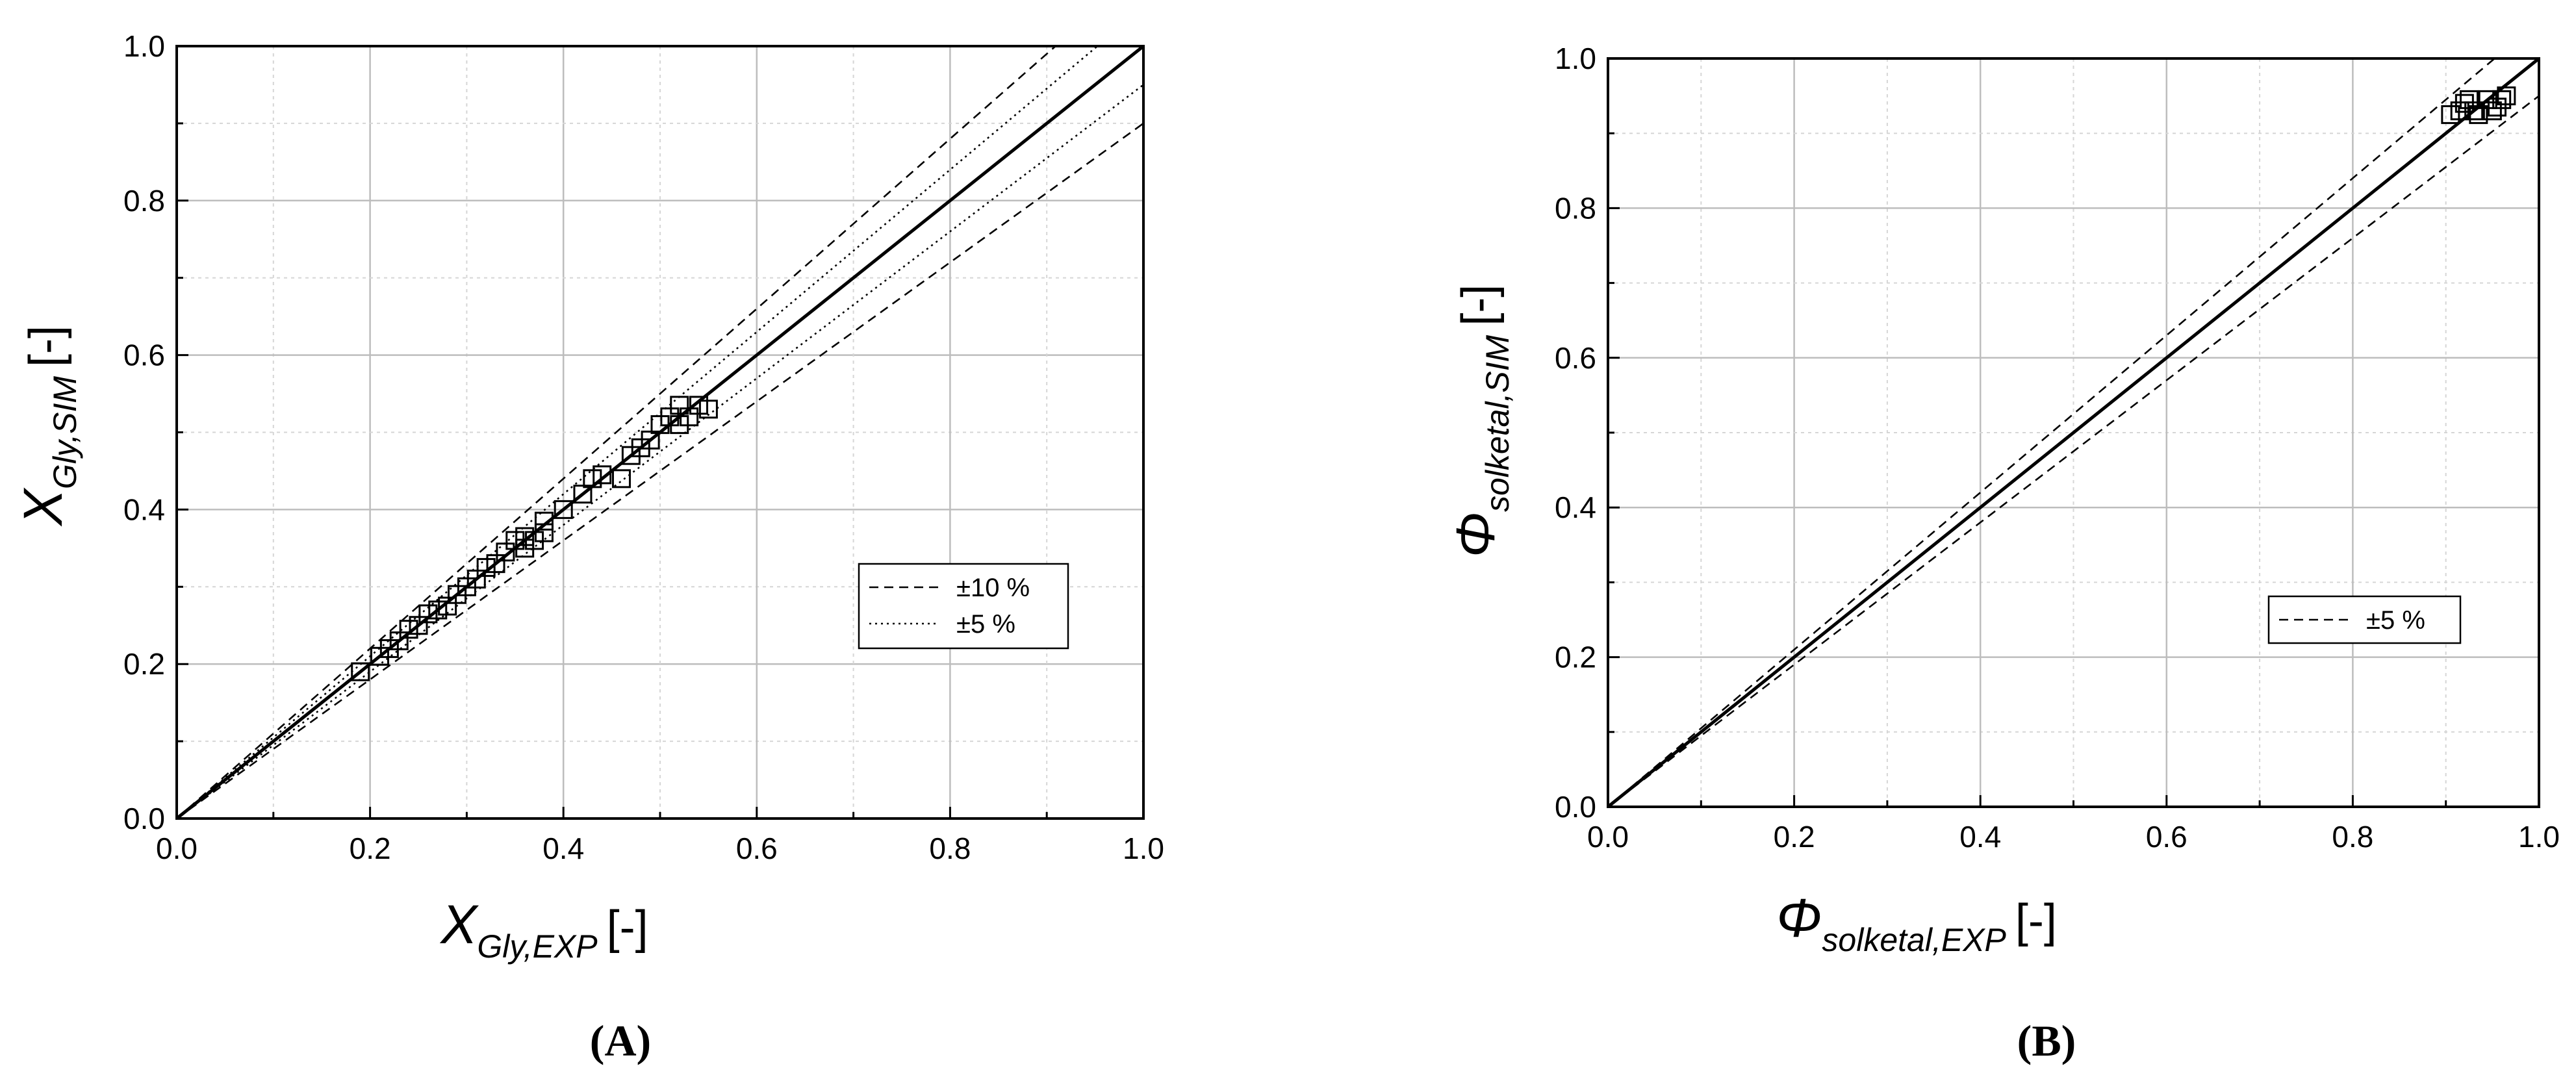 Image resolution: width=2576 pixels, height=1079 pixels. I want to click on legend-box, so click(963, 606).